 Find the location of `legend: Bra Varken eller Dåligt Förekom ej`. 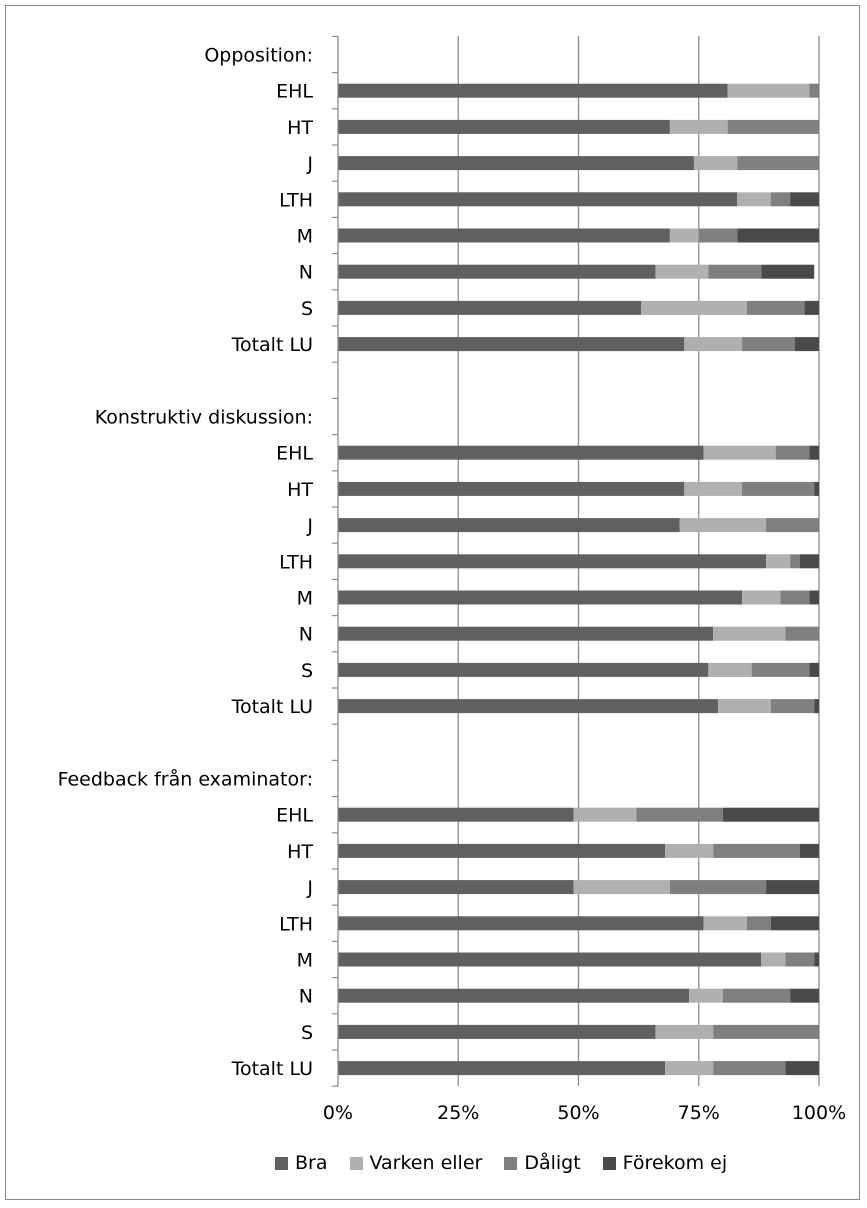

legend: Bra Varken eller Dåligt Förekom ej is located at coordinates (512, 1163).